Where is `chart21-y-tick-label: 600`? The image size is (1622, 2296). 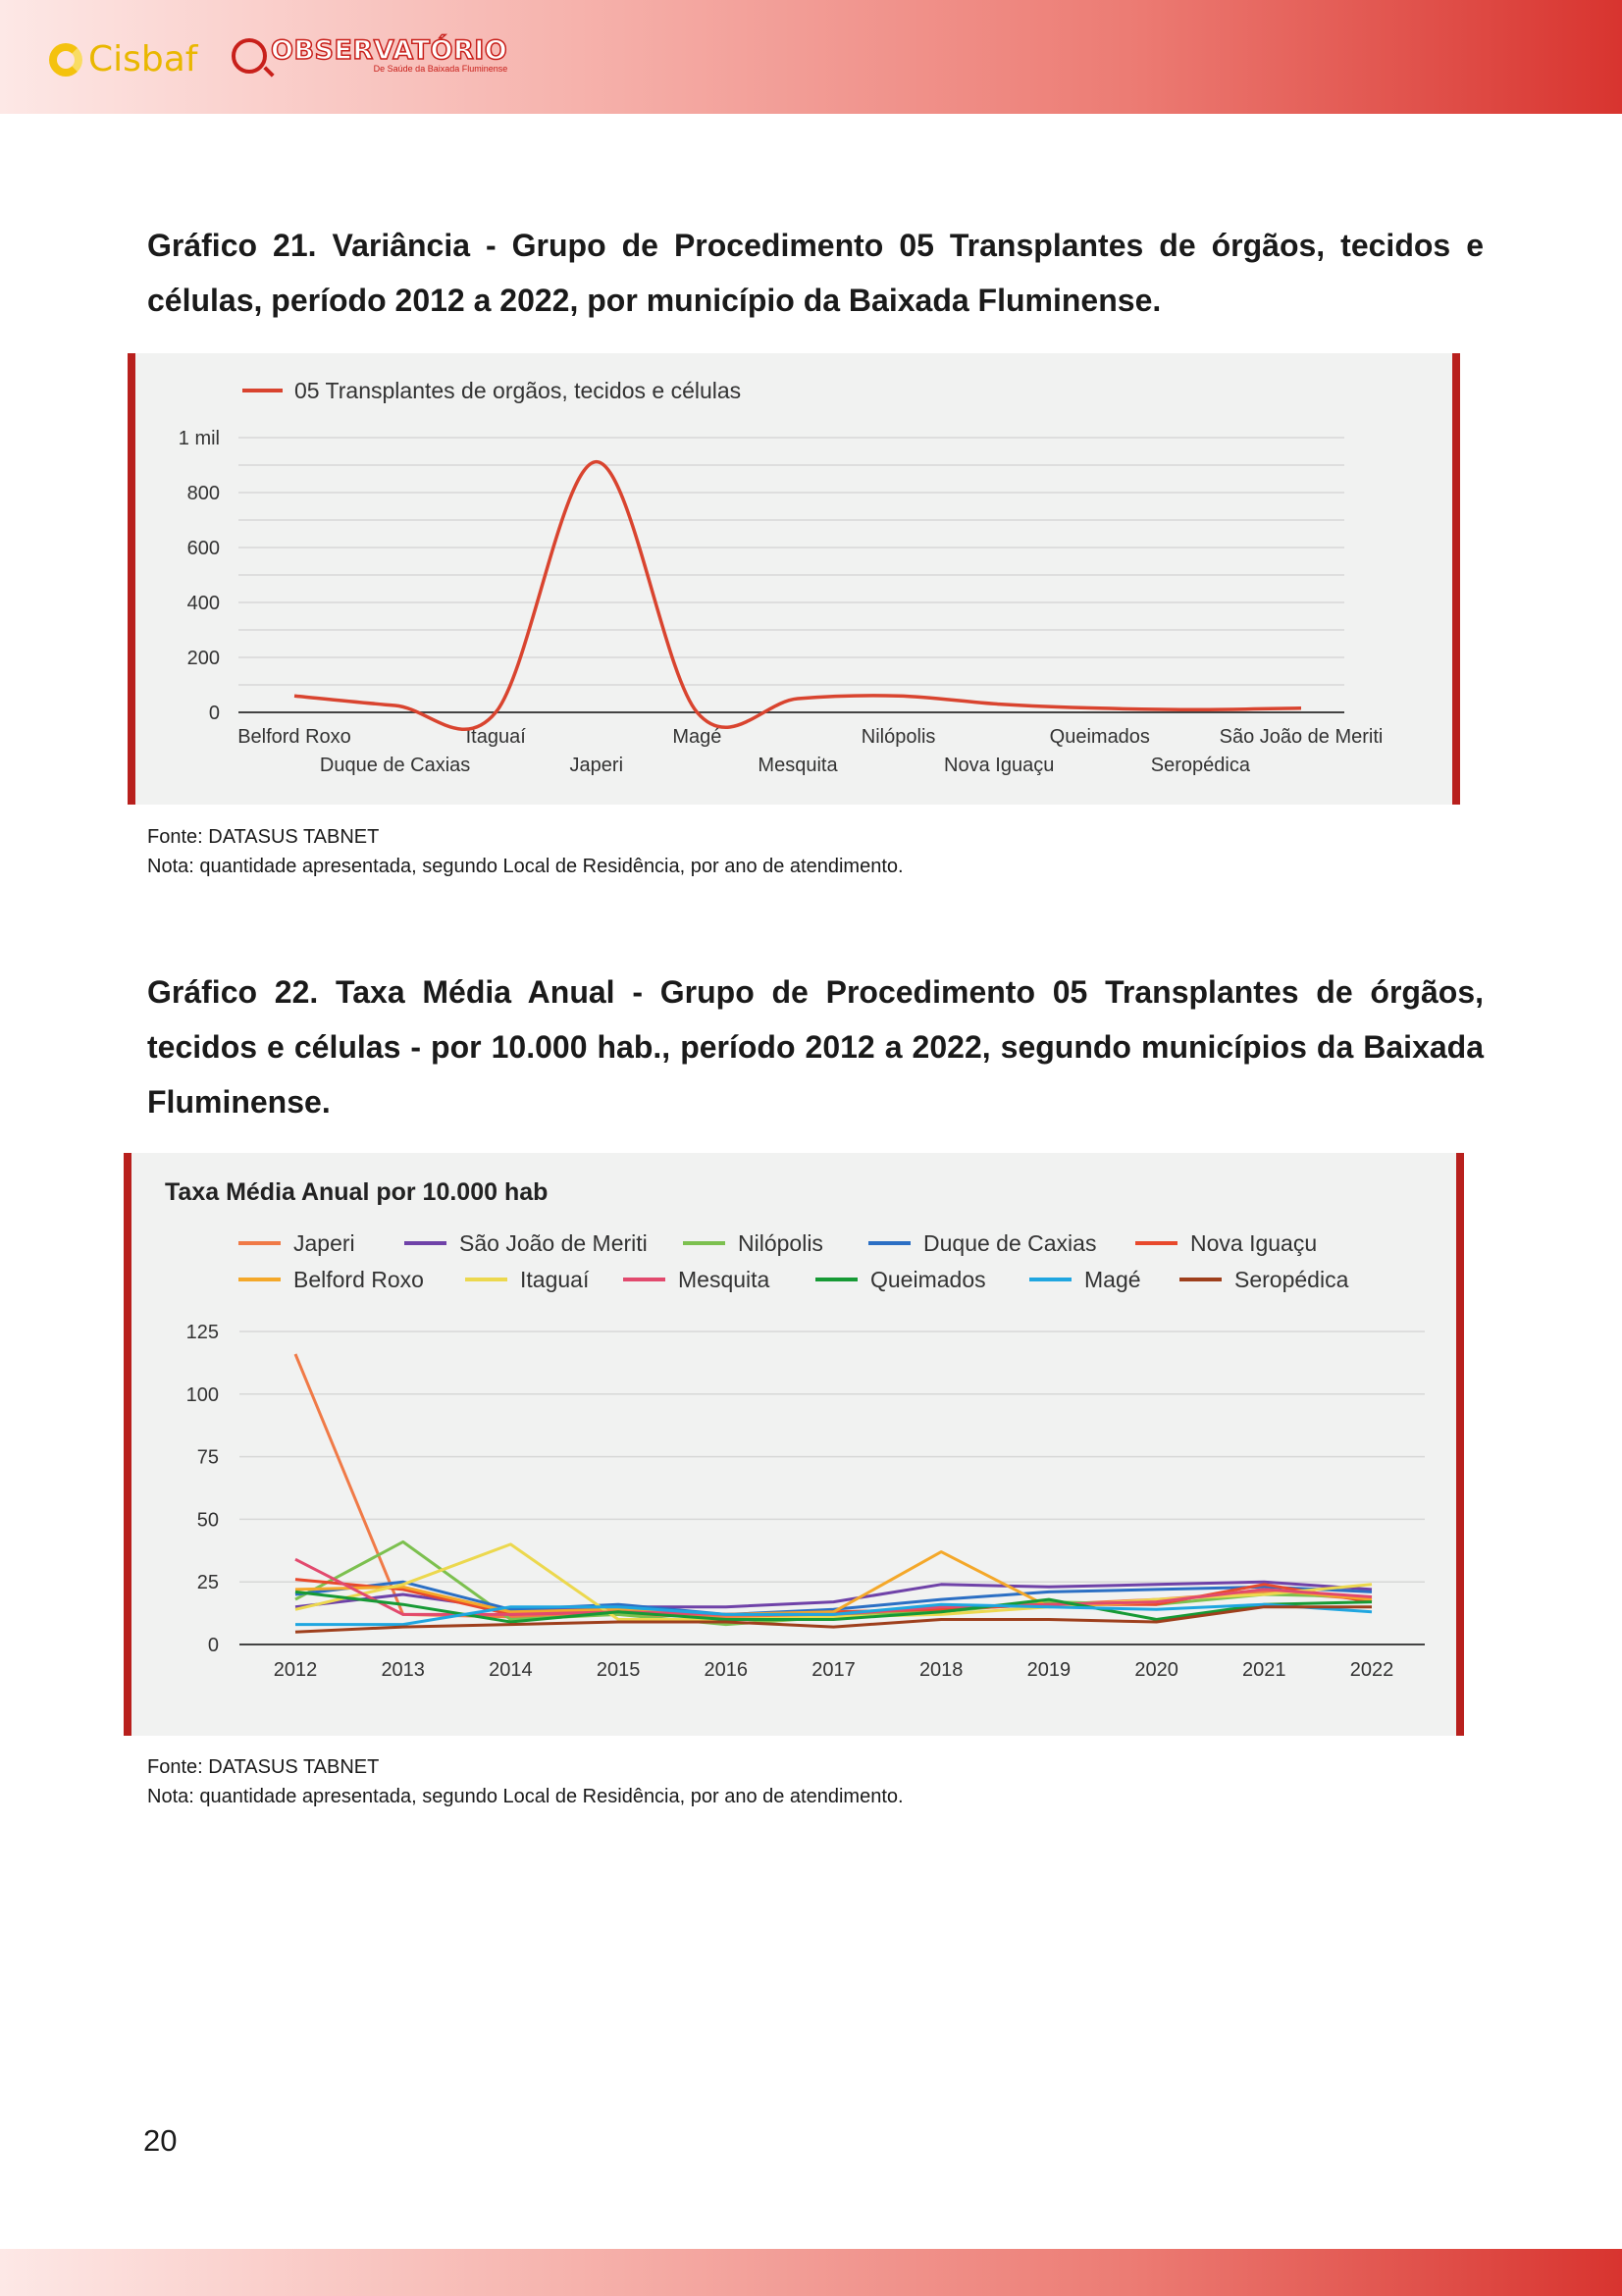 chart21-y-tick-label: 600 is located at coordinates (203, 548).